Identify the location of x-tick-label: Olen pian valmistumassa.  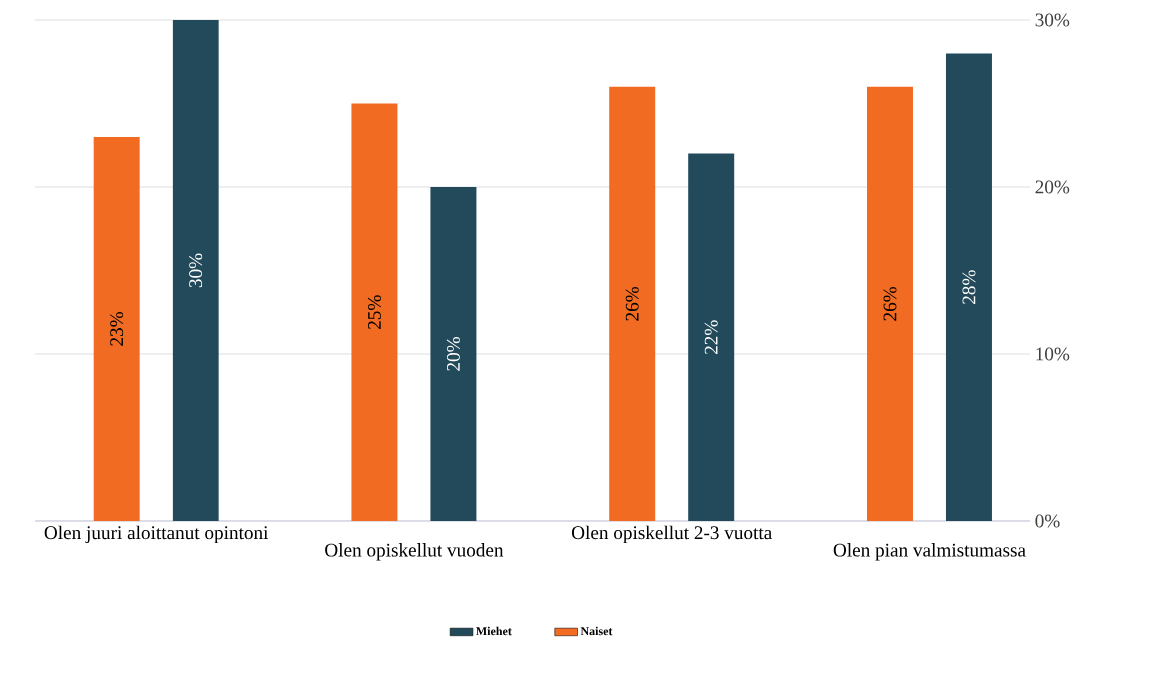
(929, 552).